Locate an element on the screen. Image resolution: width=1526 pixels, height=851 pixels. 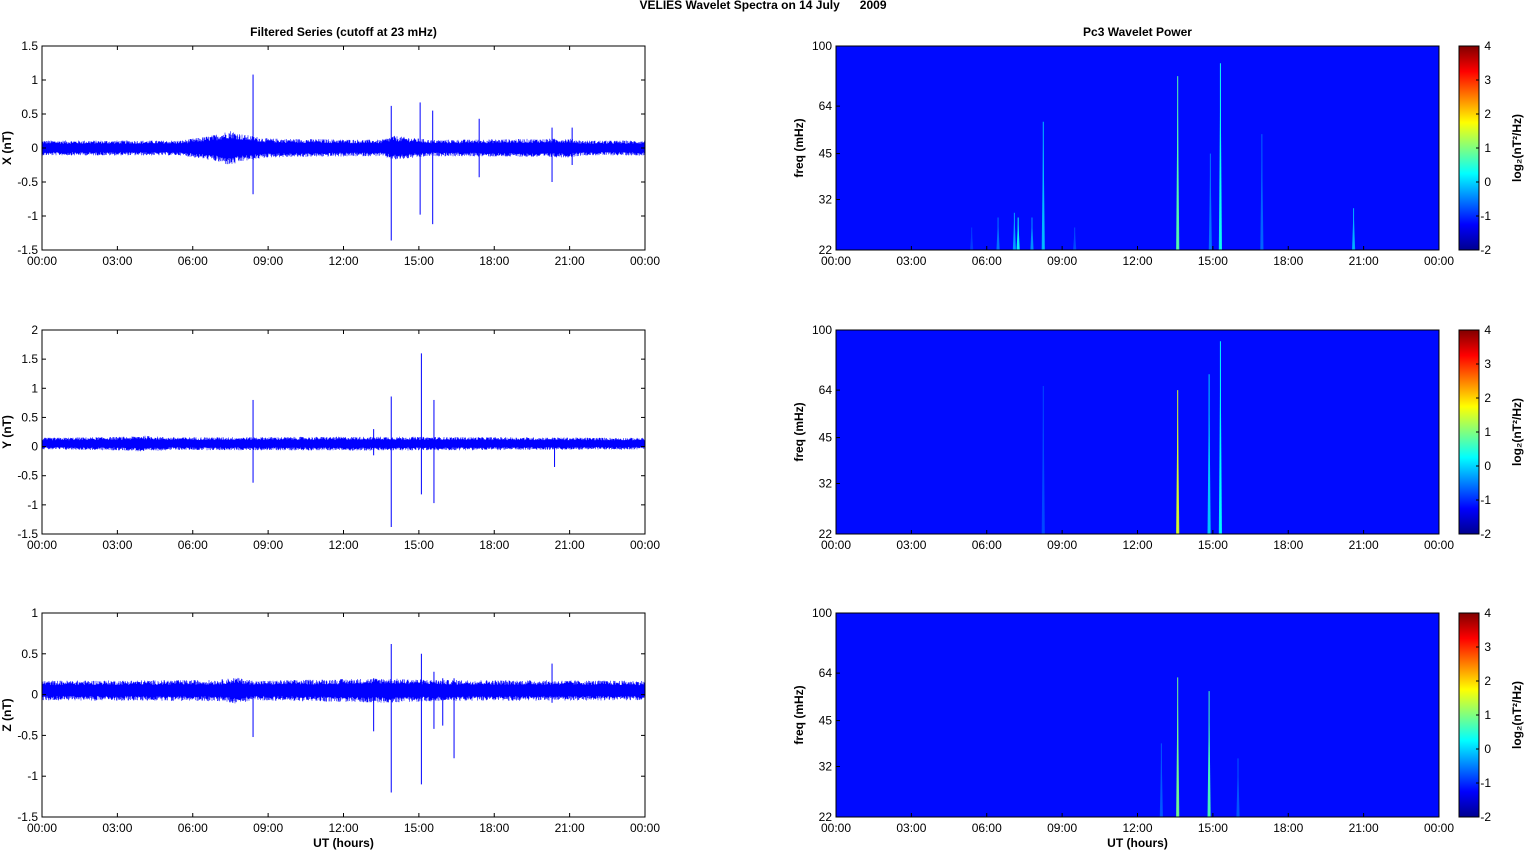
y-axis-label: X (nT) is located at coordinates (7, 148).